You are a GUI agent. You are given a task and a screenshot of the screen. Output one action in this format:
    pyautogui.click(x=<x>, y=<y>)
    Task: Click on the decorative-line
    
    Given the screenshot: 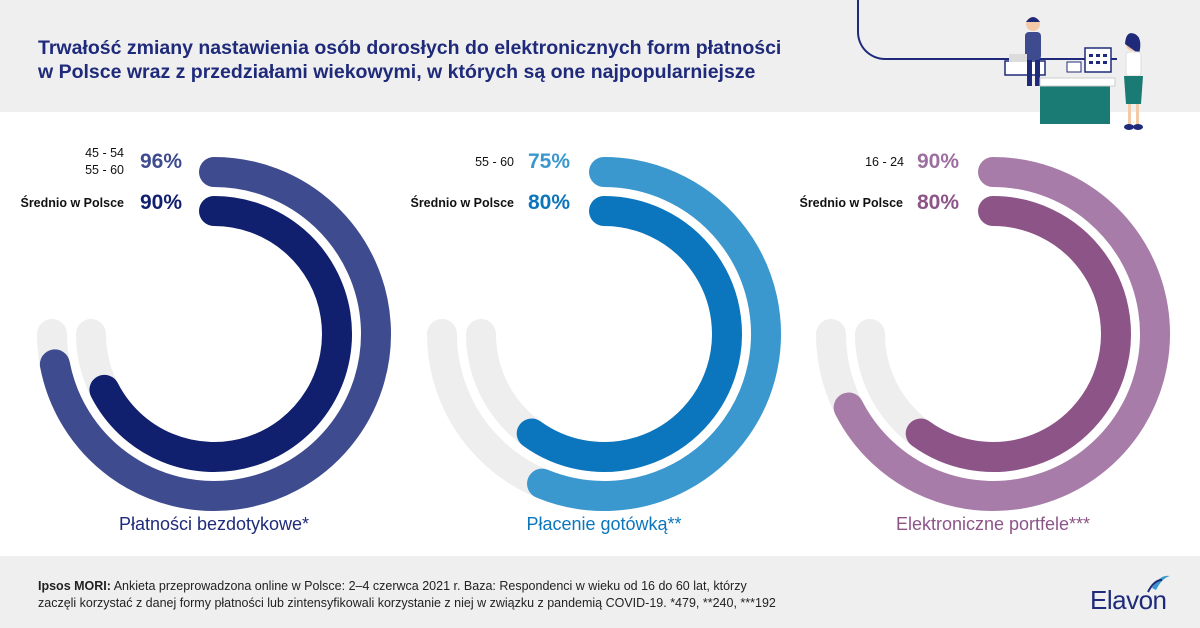 What is the action you would take?
    pyautogui.click(x=987, y=30)
    